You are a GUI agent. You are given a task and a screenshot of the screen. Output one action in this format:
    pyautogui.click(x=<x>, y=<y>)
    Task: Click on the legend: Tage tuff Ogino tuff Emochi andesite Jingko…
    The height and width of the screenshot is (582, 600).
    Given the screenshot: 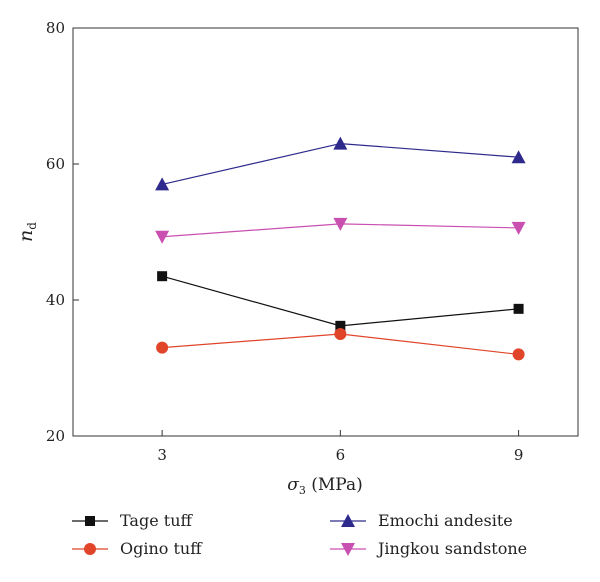 What is the action you would take?
    pyautogui.click(x=299, y=534)
    